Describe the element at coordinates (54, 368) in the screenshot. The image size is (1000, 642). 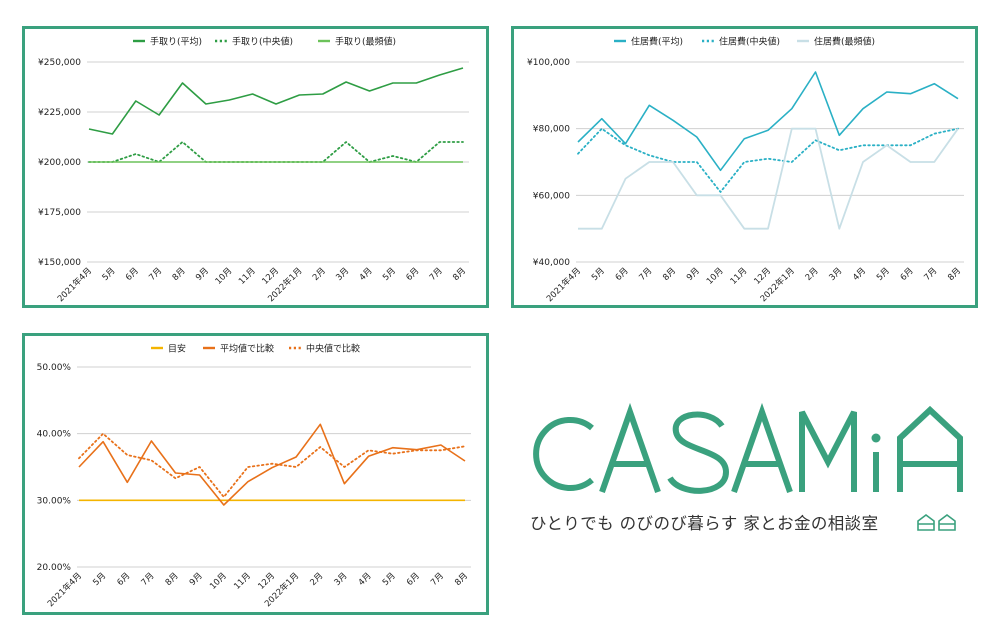
I see `y-tick-label: 50.00%` at that location.